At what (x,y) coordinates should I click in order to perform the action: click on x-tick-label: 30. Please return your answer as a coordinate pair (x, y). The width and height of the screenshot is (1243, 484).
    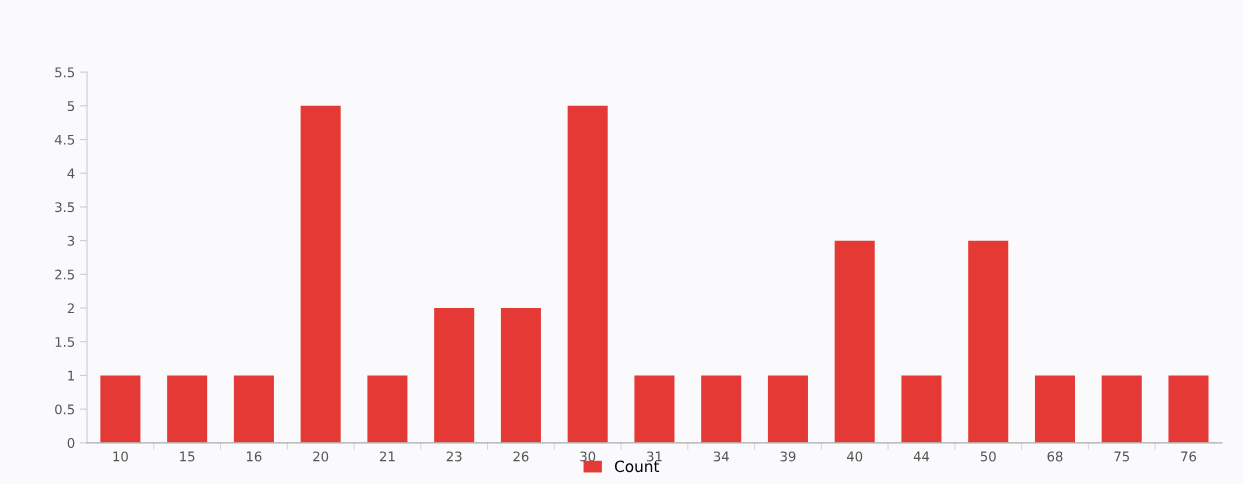
    Looking at the image, I should click on (588, 456).